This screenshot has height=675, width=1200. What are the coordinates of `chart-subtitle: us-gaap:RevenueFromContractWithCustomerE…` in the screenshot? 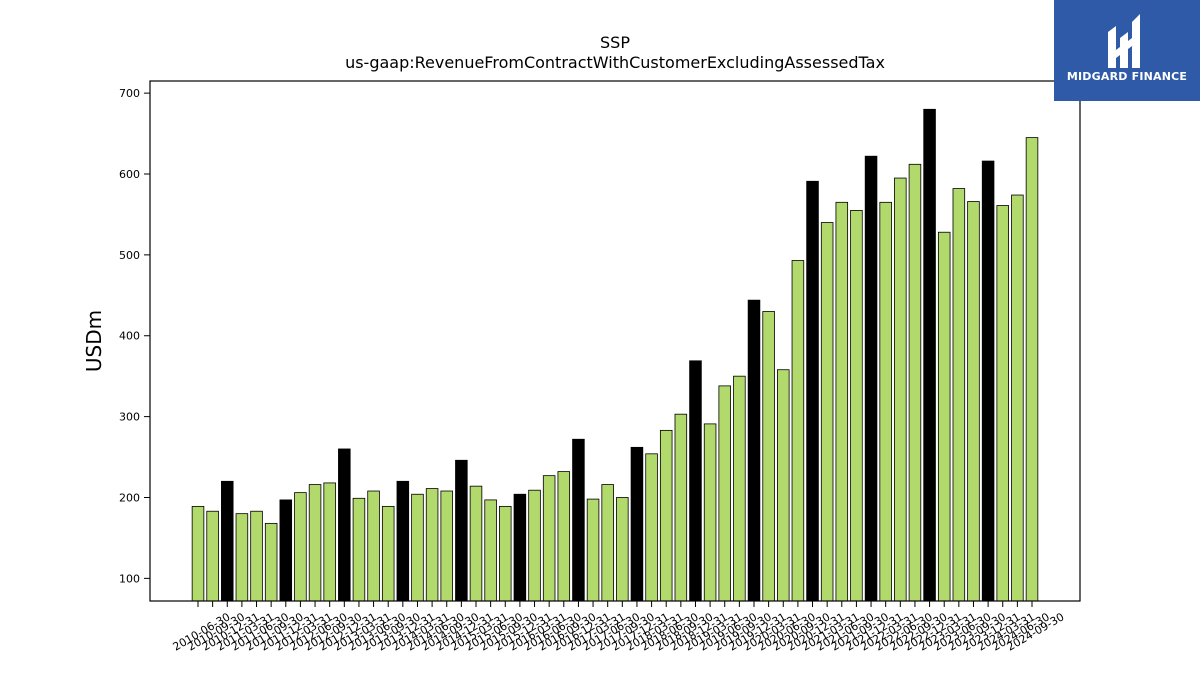 It's located at (615, 62).